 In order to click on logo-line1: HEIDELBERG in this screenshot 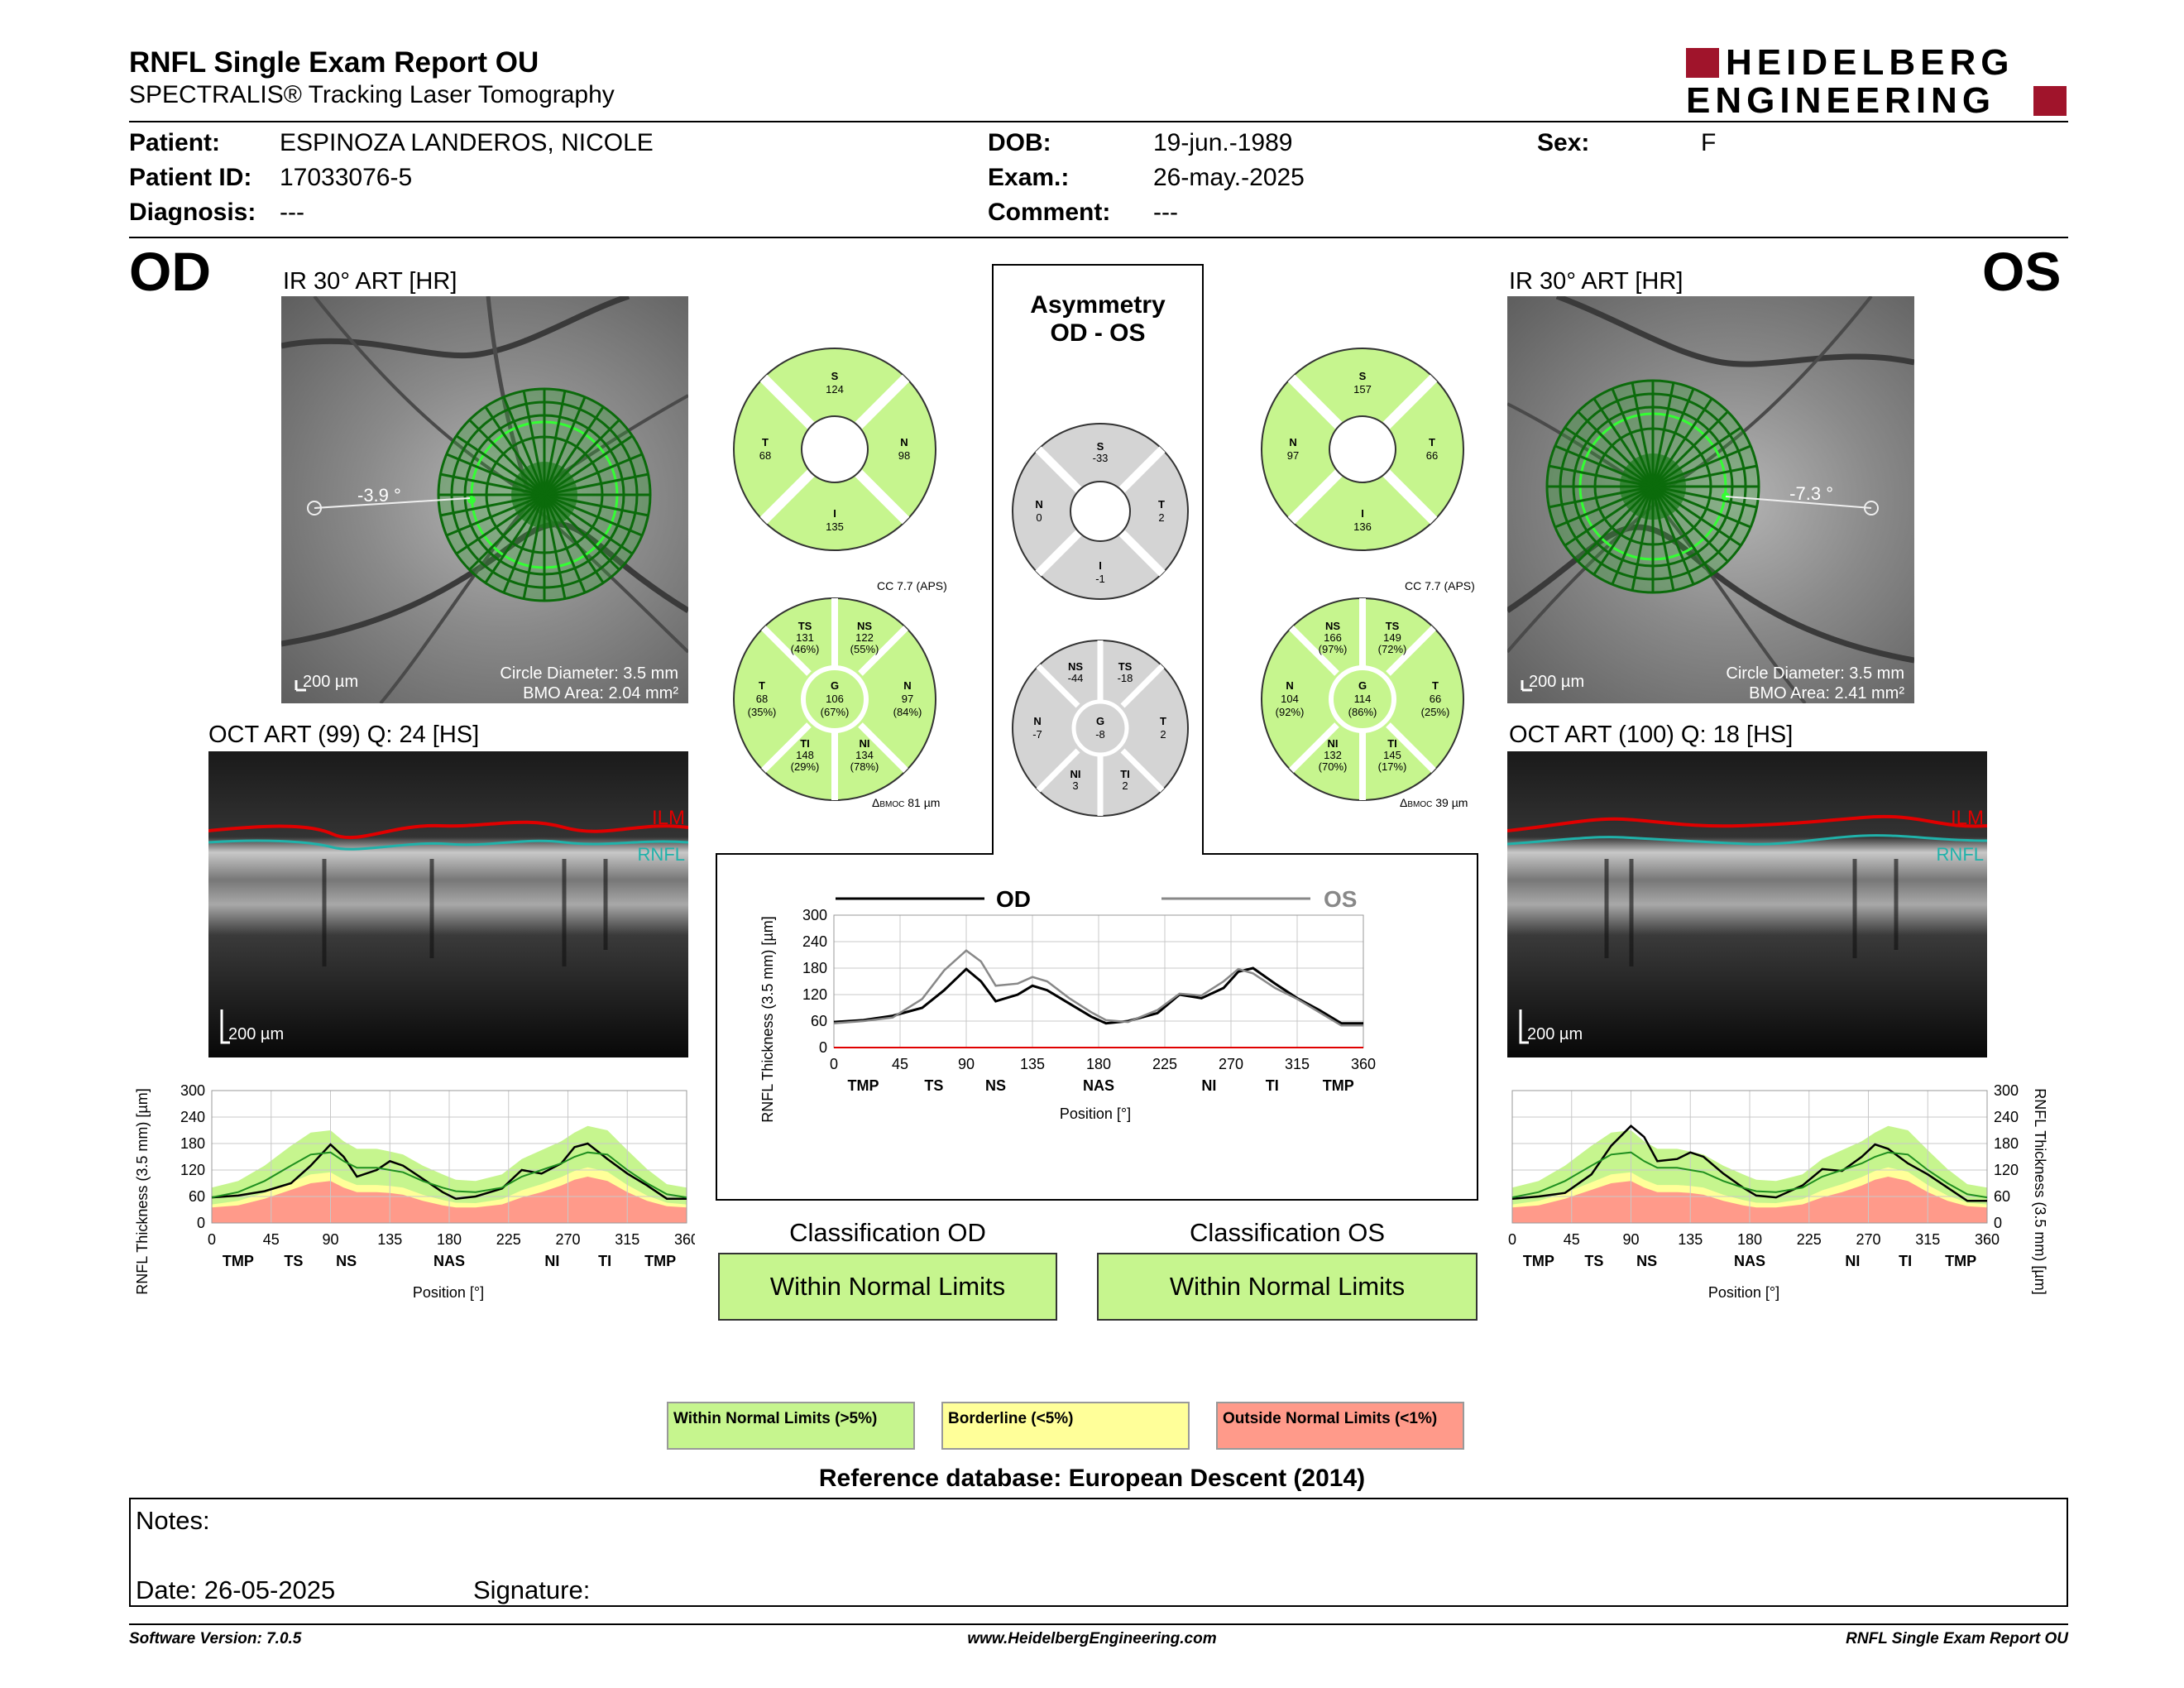, I will do `click(1870, 62)`.